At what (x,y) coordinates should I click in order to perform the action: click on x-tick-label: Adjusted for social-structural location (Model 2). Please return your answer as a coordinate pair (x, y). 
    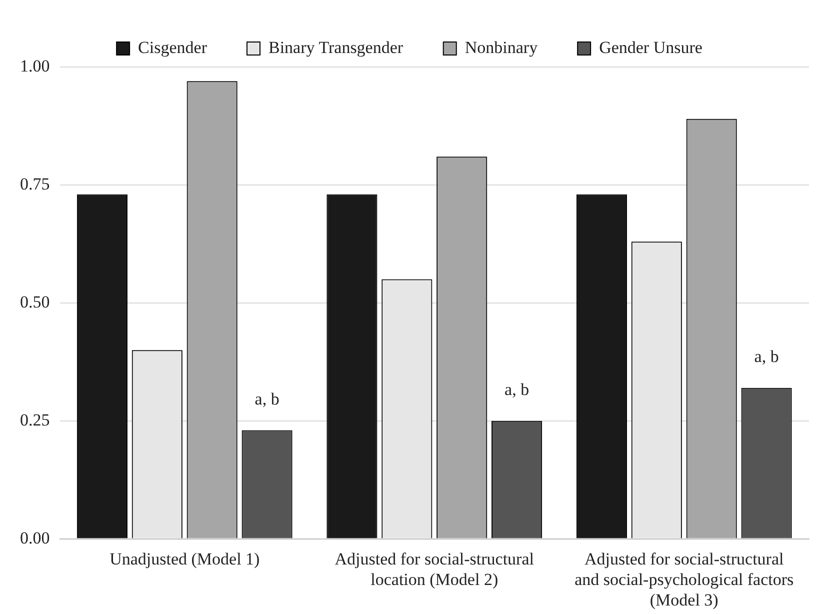
    Looking at the image, I should click on (434, 569).